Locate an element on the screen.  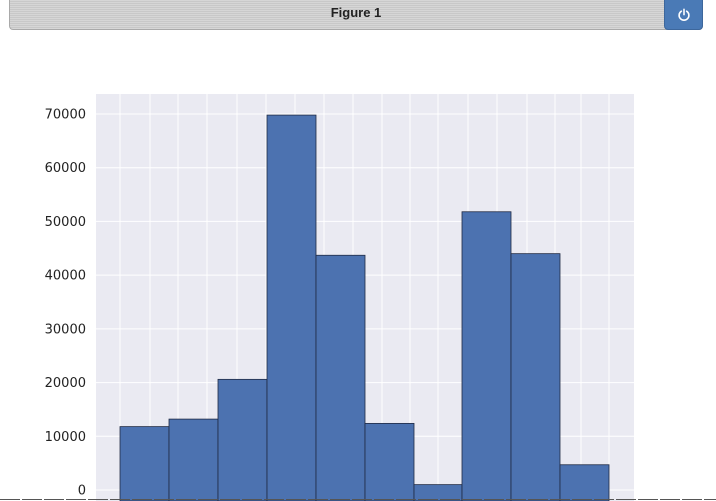
y-tick-label: 40000 is located at coordinates (65, 276).